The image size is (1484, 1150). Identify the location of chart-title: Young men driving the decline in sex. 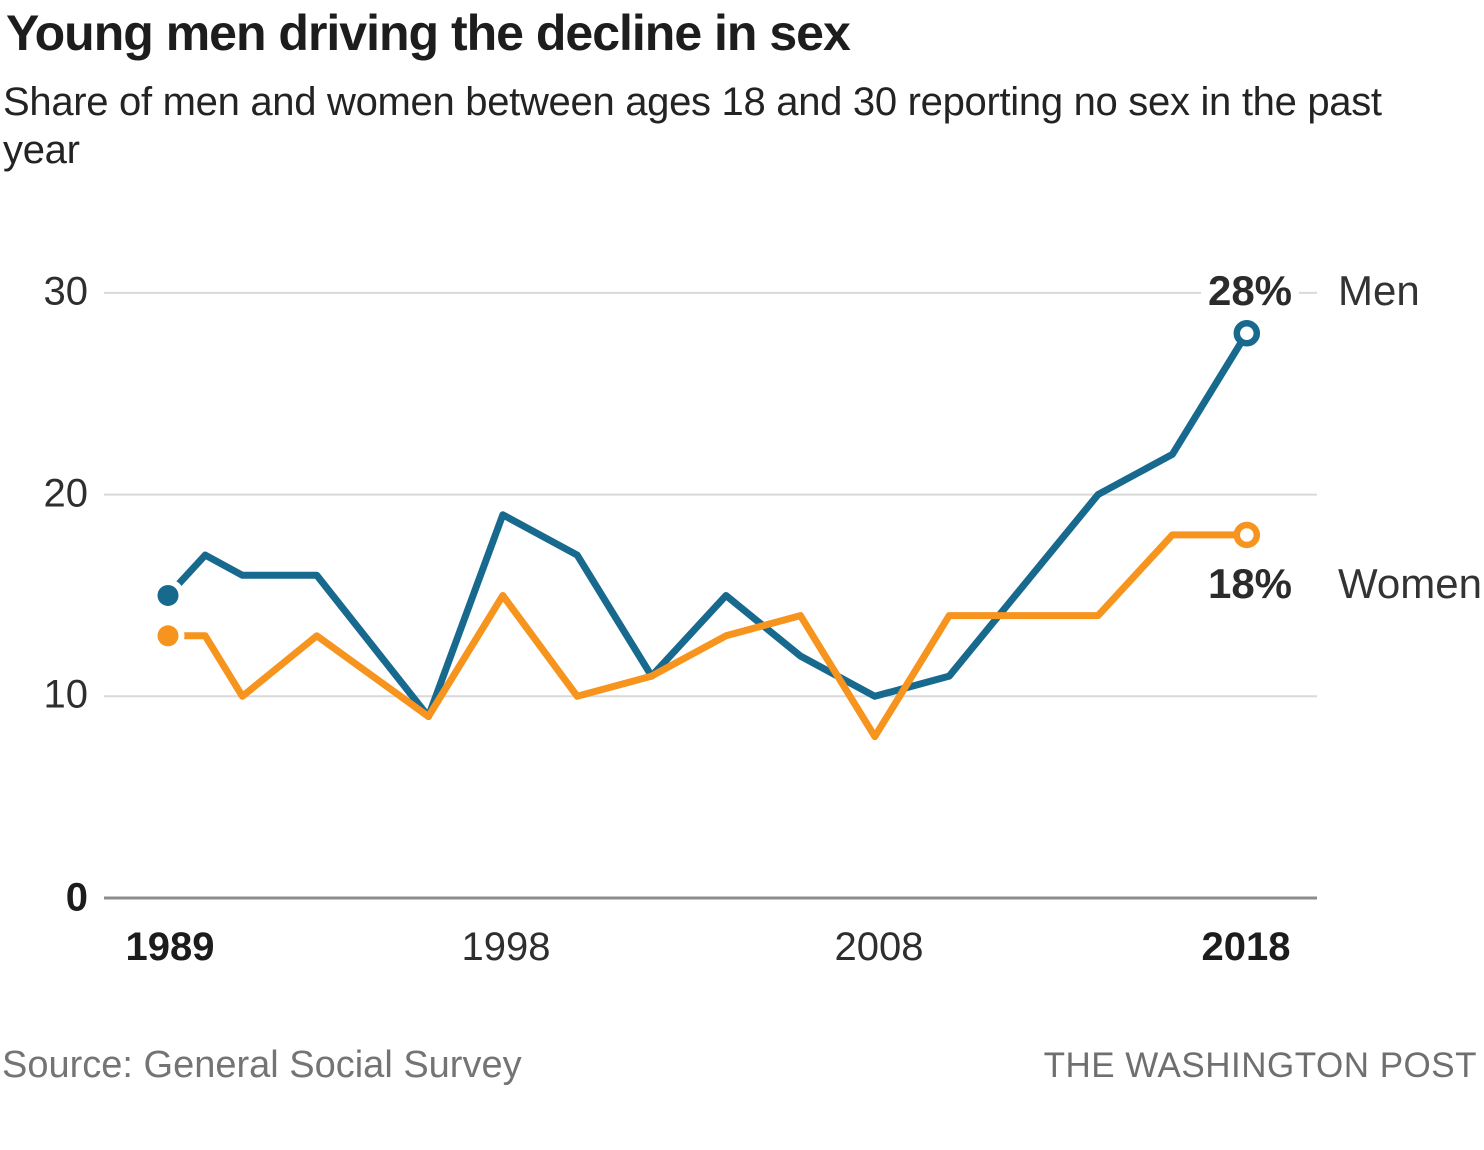
(428, 33).